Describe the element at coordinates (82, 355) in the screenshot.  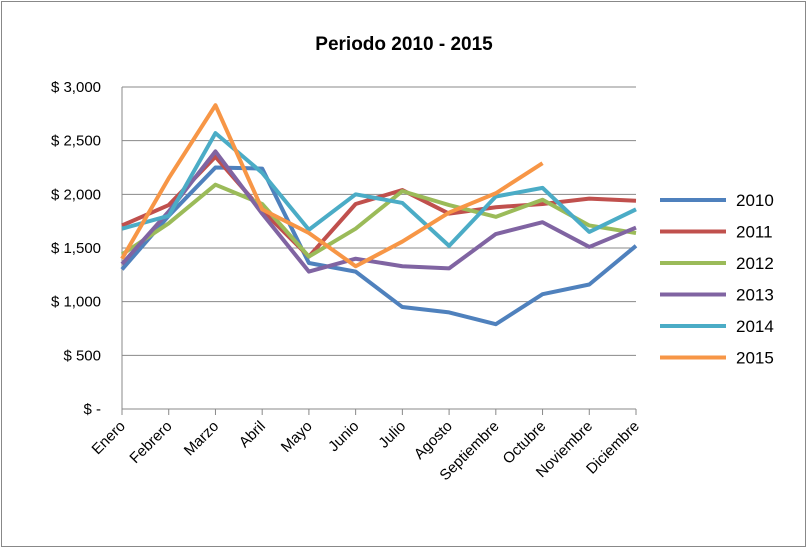
I see `y-tick-label: $ 500` at that location.